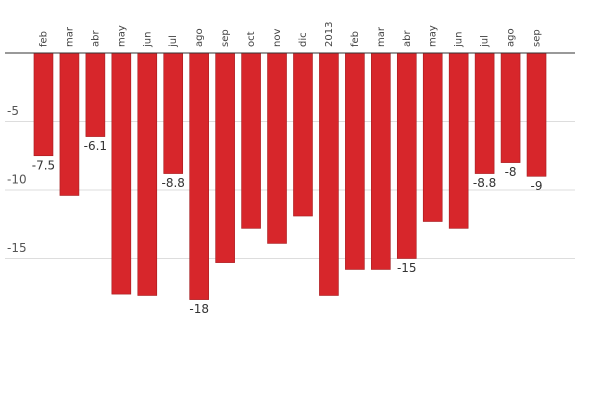 This screenshot has height=400, width=600. Describe the element at coordinates (303, 39) in the screenshot. I see `x-tick-label: dic` at that location.